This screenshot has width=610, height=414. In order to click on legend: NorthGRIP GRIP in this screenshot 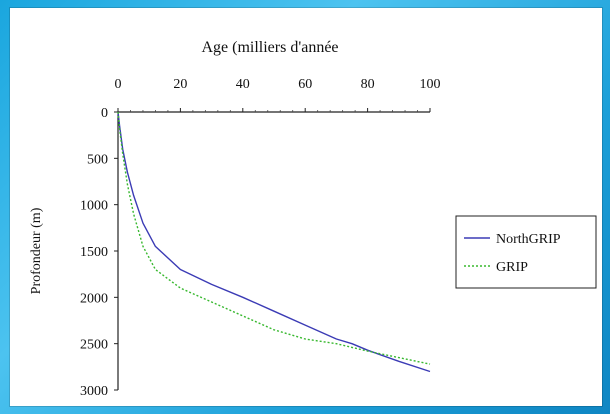, I will do `click(526, 252)`.